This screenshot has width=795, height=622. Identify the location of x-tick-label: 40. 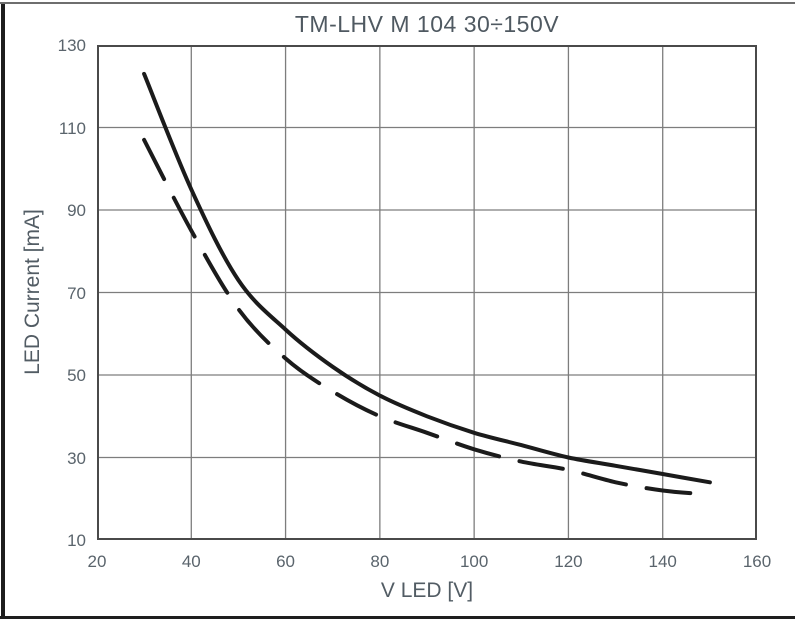
(191, 561).